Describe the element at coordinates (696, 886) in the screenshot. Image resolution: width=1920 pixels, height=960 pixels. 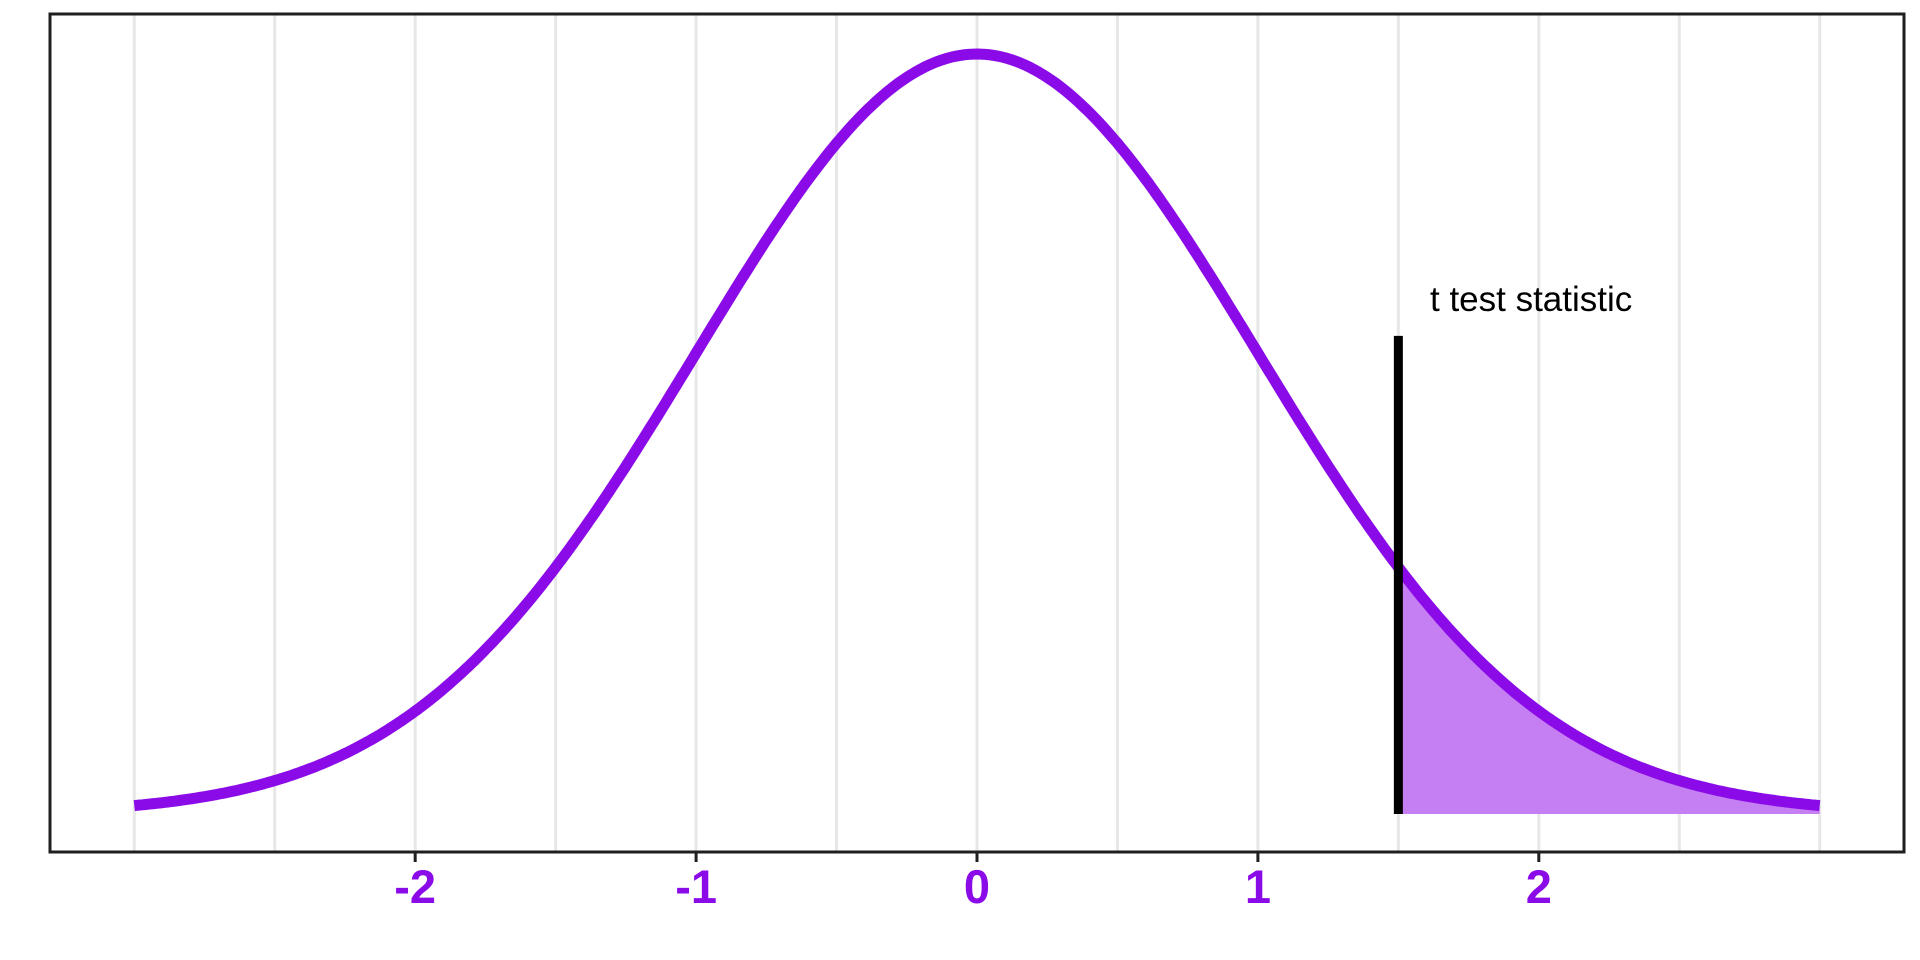
I see `x-axis-tick-label--1: -1` at that location.